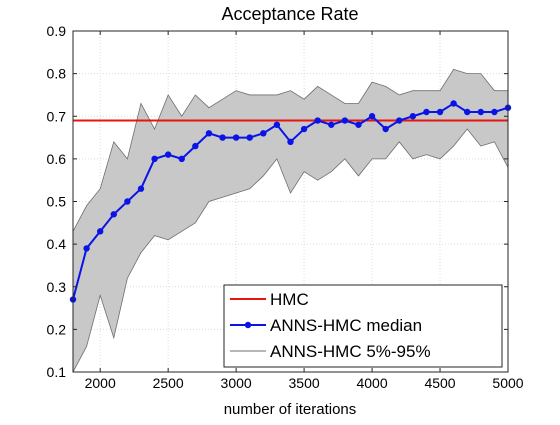 The image size is (560, 425). Describe the element at coordinates (507, 383) in the screenshot. I see `x-tick-label: 5000` at that location.